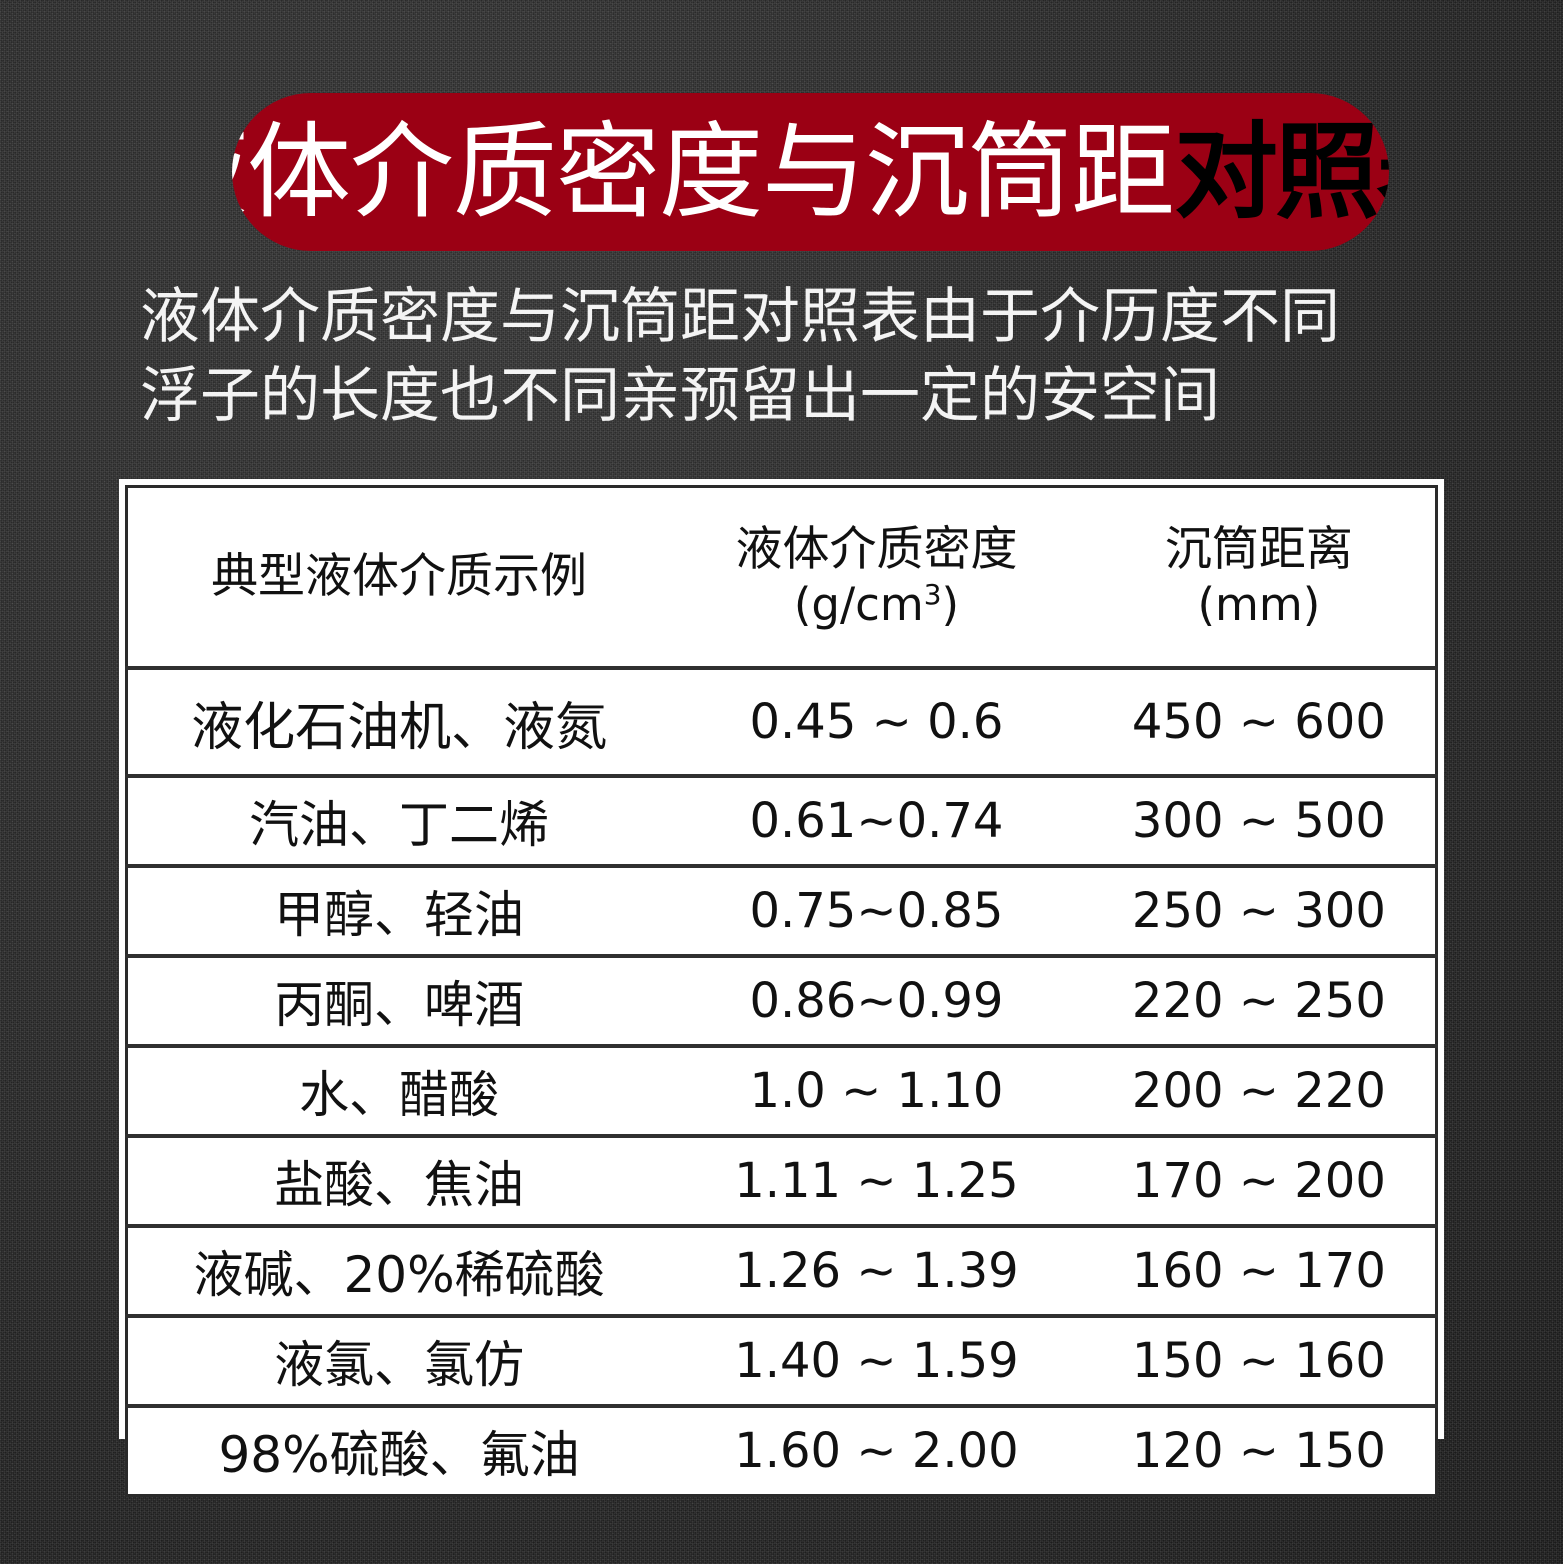  What do you see at coordinates (398, 1362) in the screenshot?
I see `cell-medium: 液氯、氯仿` at bounding box center [398, 1362].